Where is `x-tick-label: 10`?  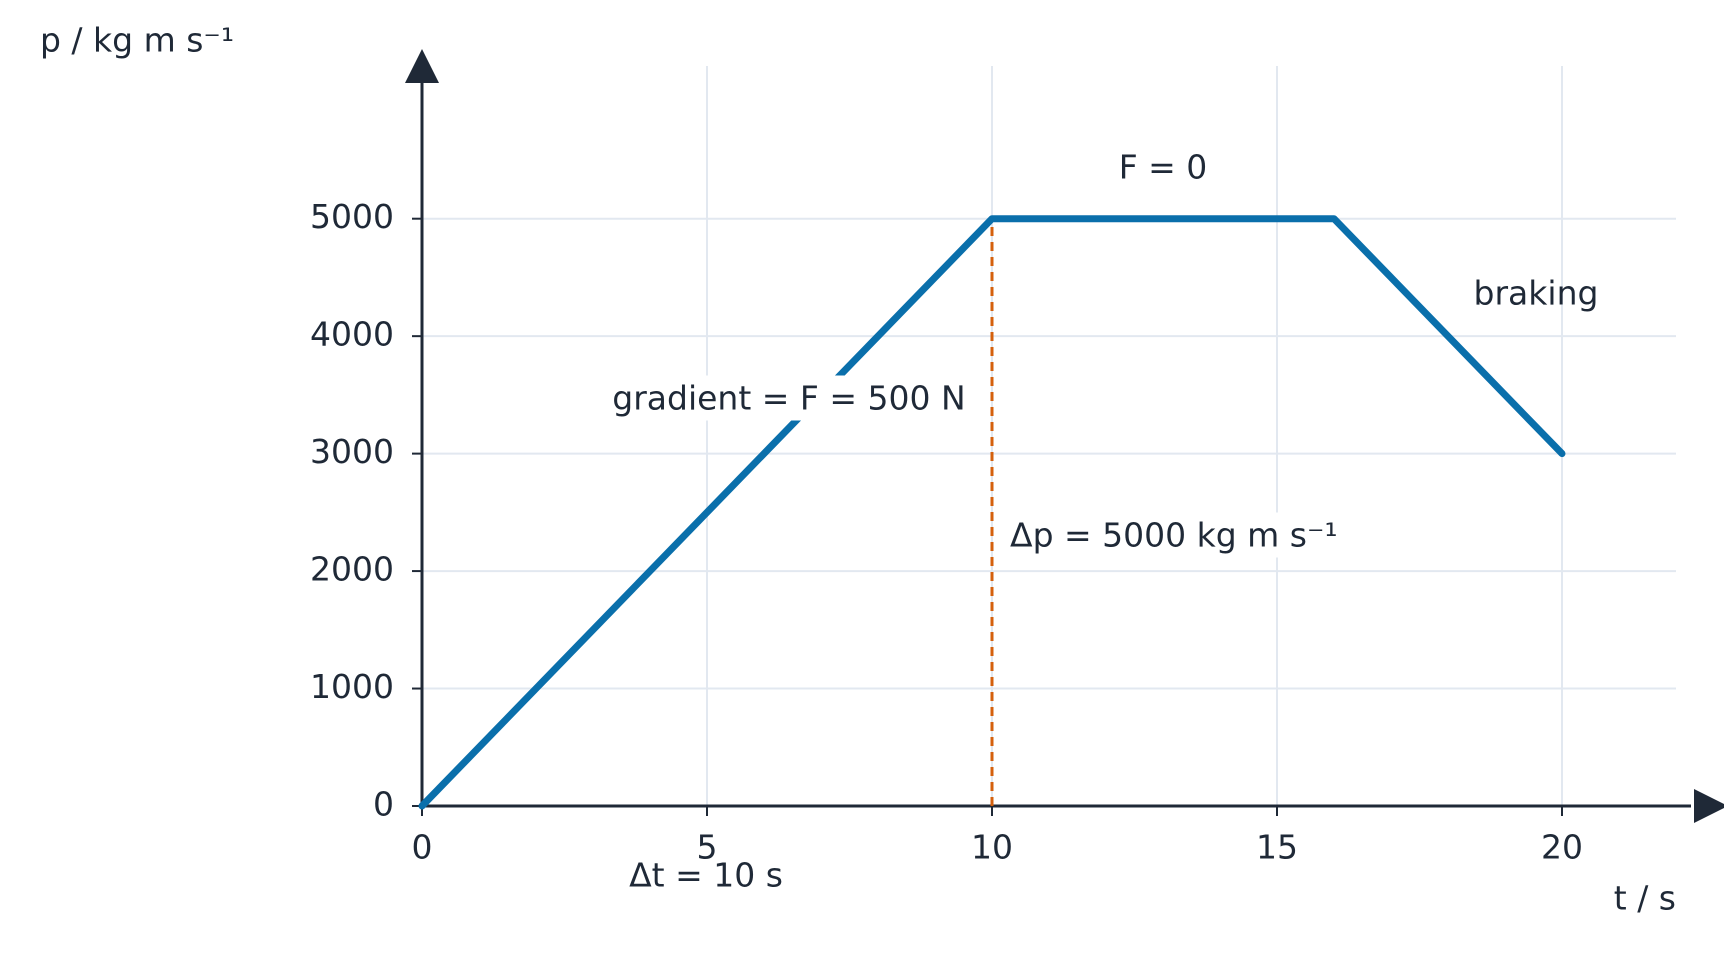 x-tick-label: 10 is located at coordinates (992, 847).